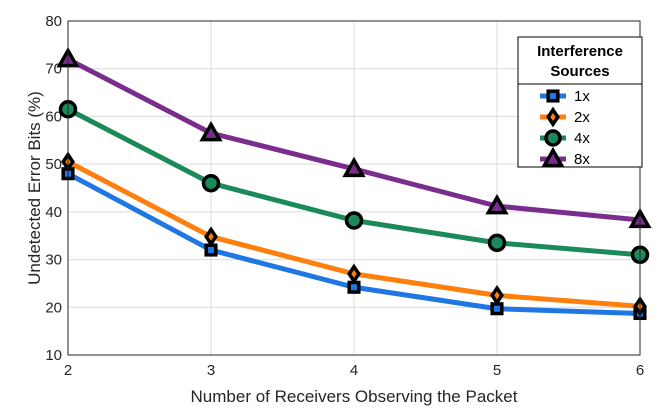 This screenshot has width=666, height=416. Describe the element at coordinates (582, 138) in the screenshot. I see `legend-label-4x: 4x` at that location.